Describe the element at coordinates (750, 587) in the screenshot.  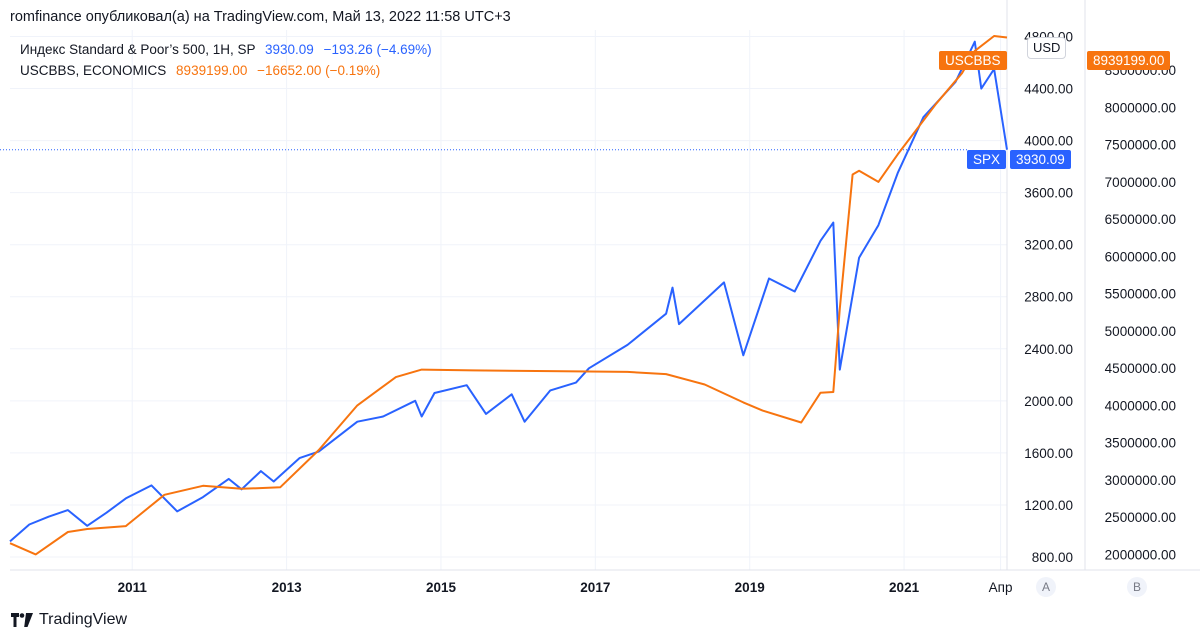
I see `x-tick-label: 2019` at that location.